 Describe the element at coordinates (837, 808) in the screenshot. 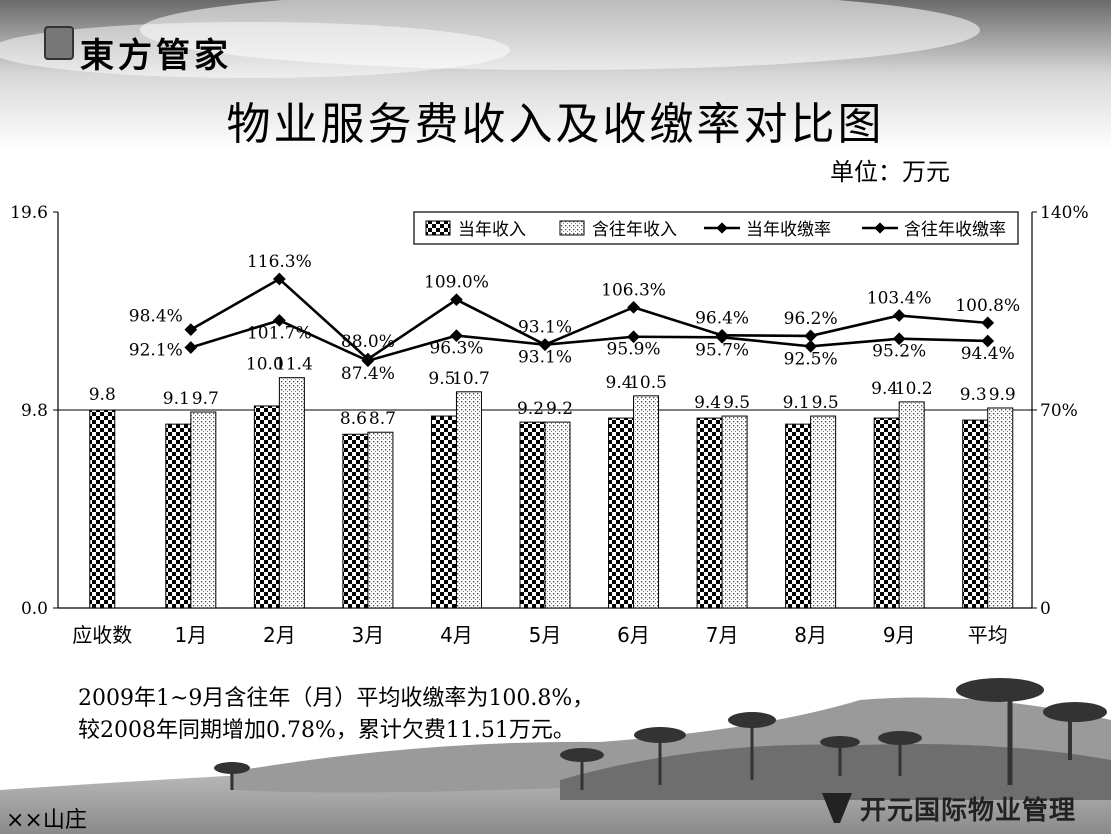

I see `company-mark-icon` at that location.